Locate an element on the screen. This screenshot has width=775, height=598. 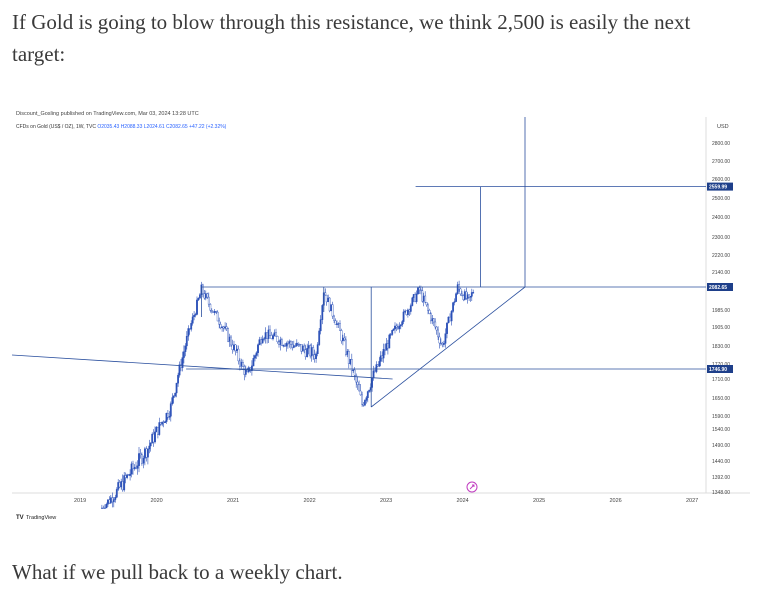
time-tick-label: 2019 is located at coordinates (80, 501).